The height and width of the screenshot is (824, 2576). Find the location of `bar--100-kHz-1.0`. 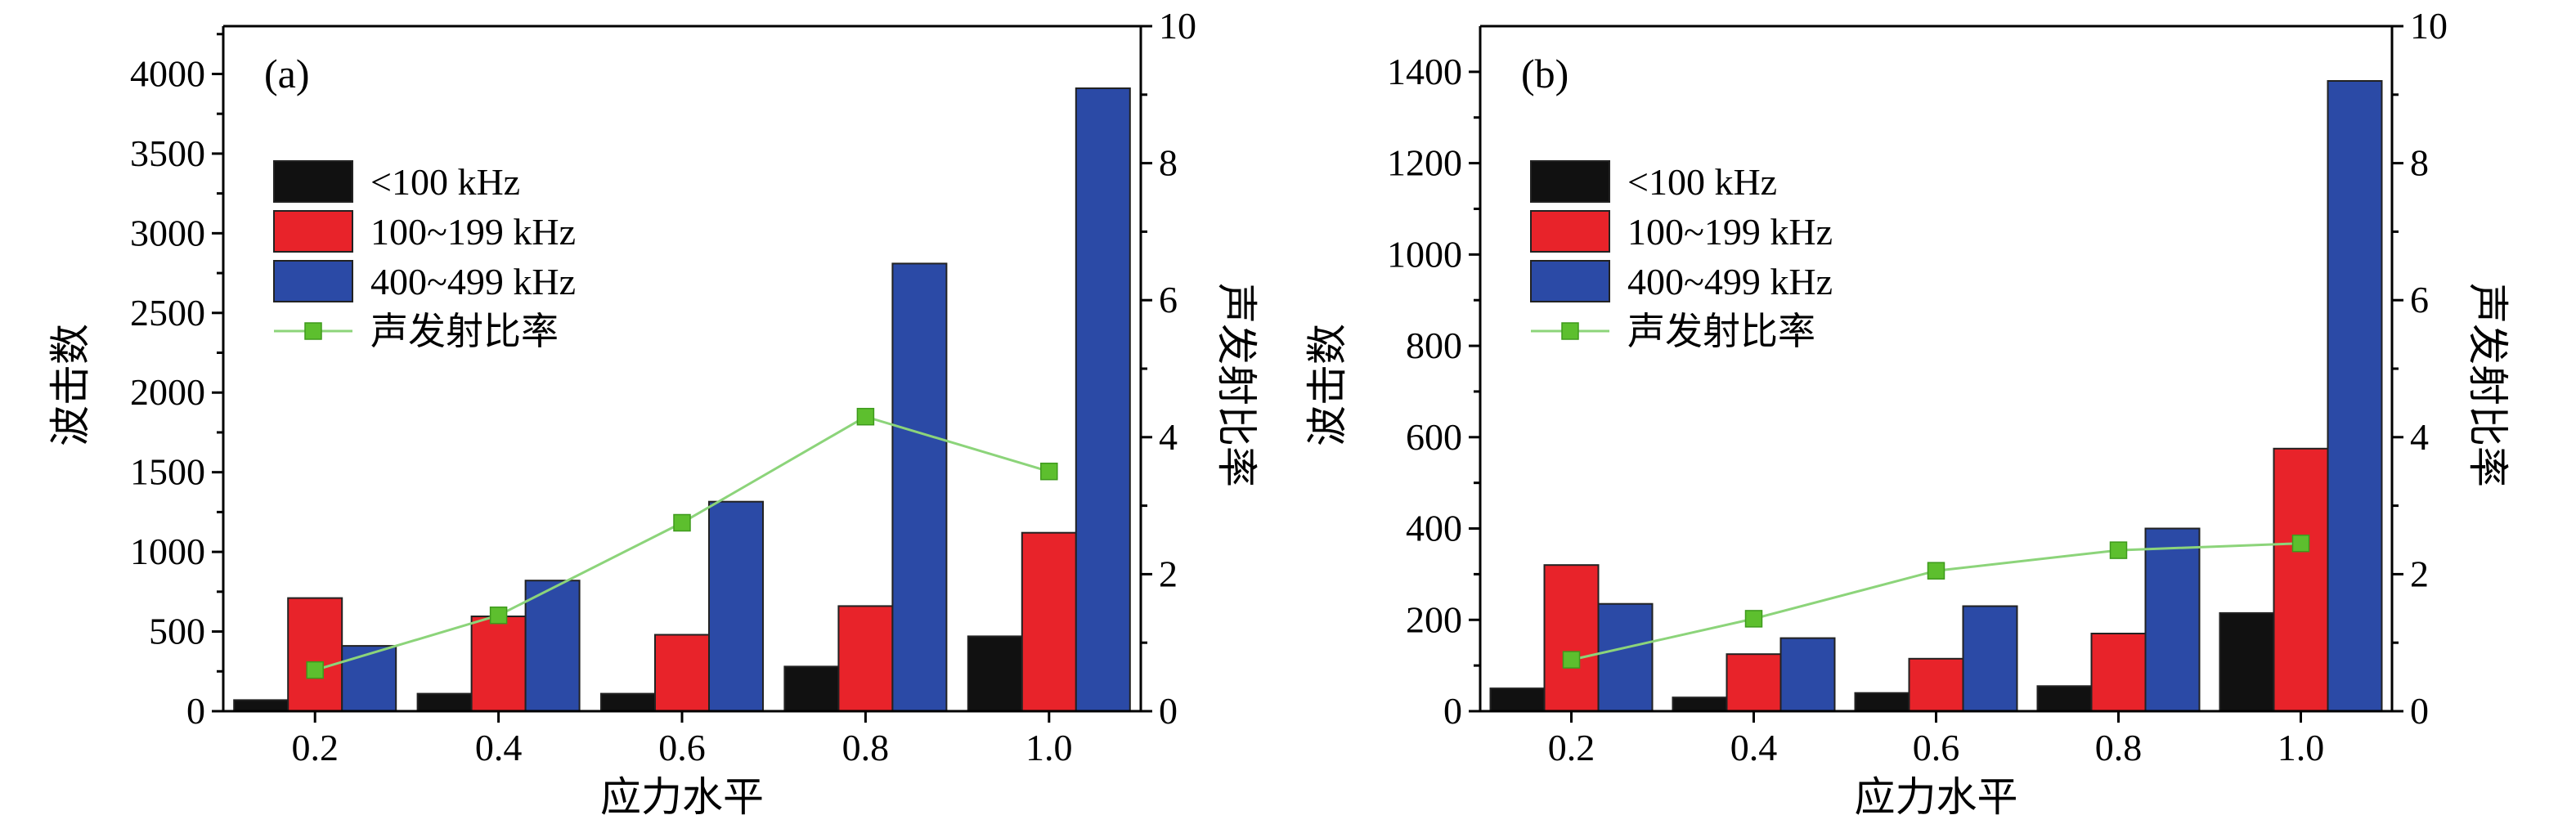

bar--100-kHz-1.0 is located at coordinates (2247, 662).